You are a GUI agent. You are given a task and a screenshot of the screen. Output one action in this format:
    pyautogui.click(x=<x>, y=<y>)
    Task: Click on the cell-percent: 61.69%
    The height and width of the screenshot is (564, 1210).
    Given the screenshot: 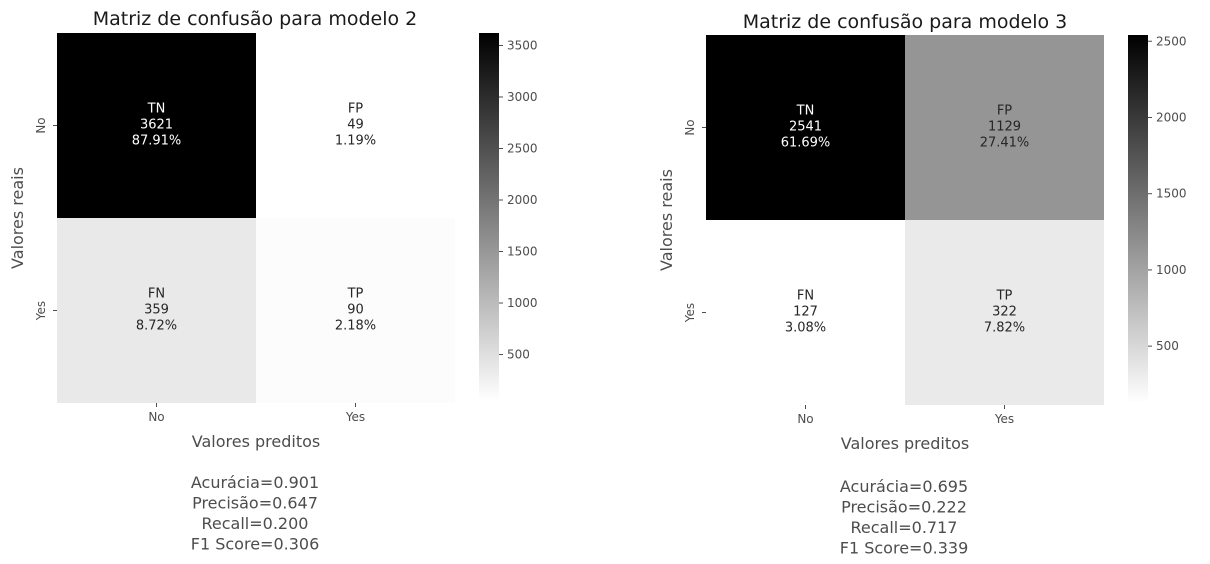 What is the action you would take?
    pyautogui.click(x=806, y=143)
    